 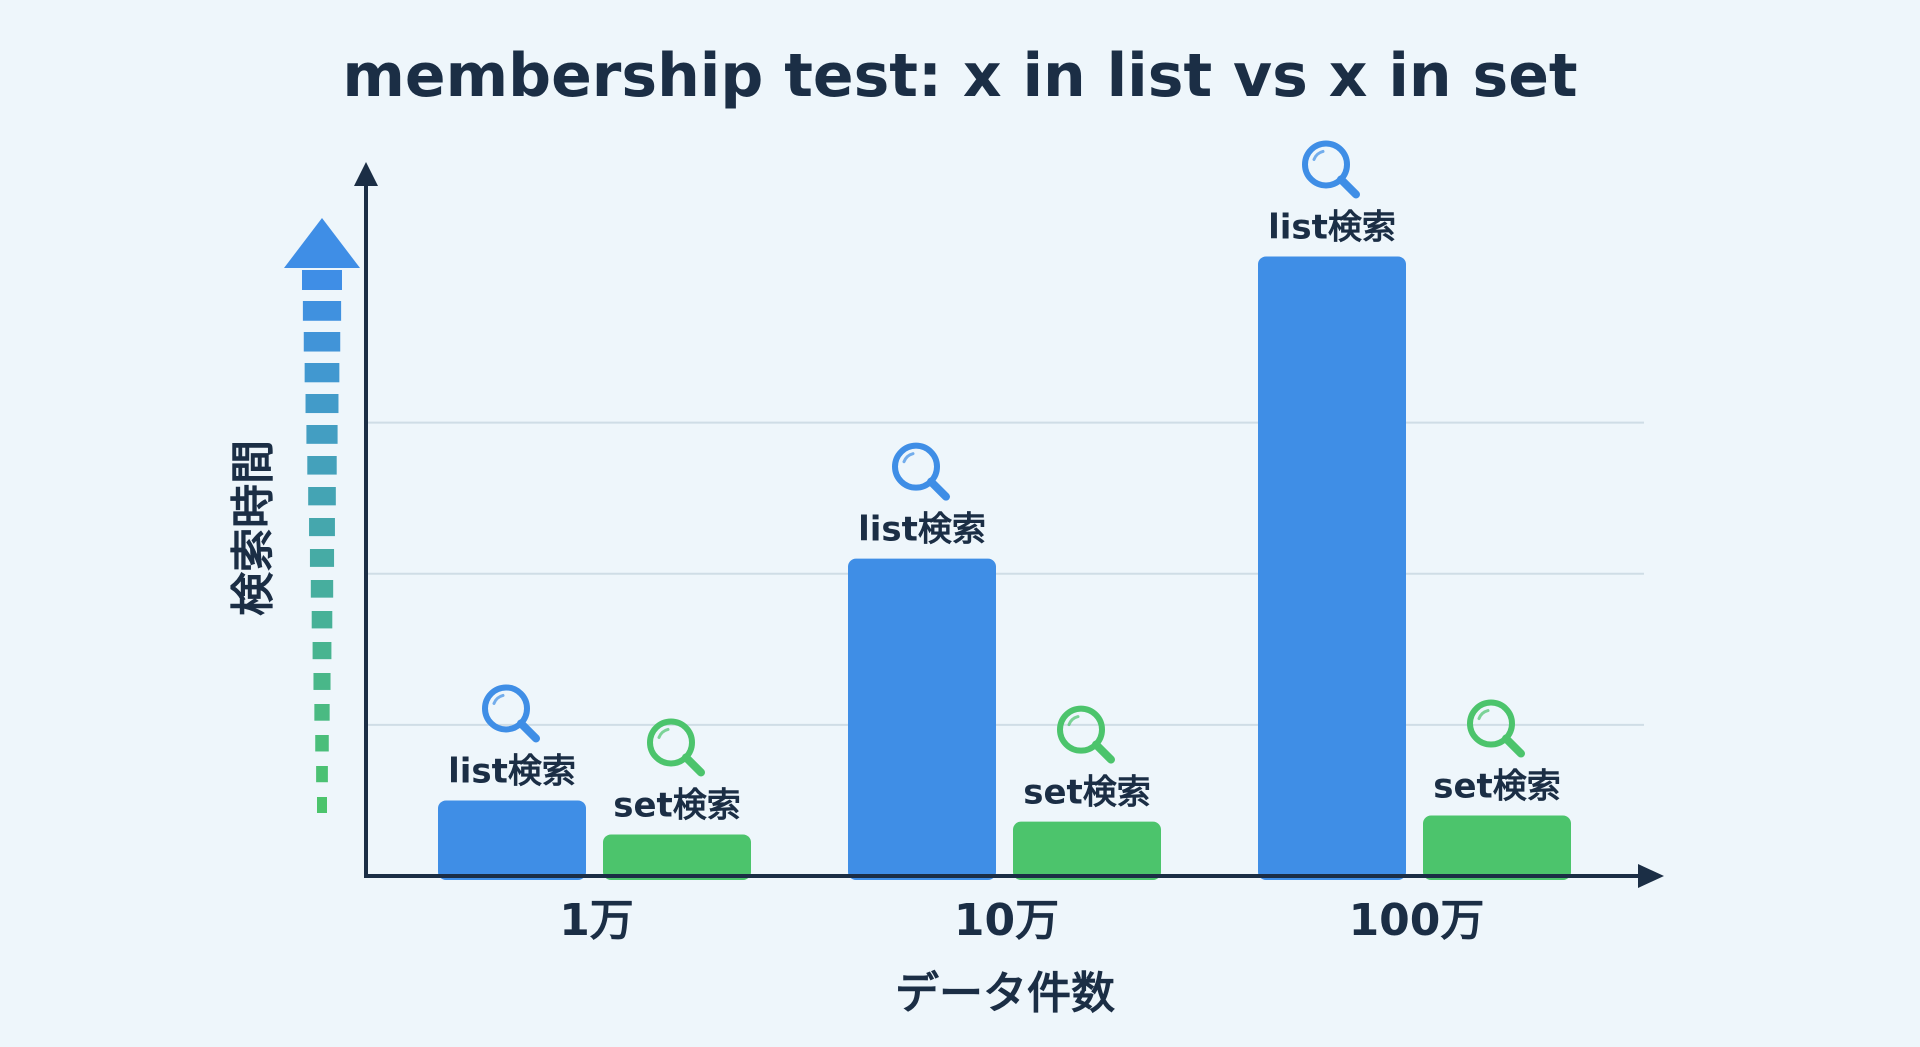 What do you see at coordinates (959, 76) in the screenshot?
I see `chart-title: membership test: x in list vs x in set` at bounding box center [959, 76].